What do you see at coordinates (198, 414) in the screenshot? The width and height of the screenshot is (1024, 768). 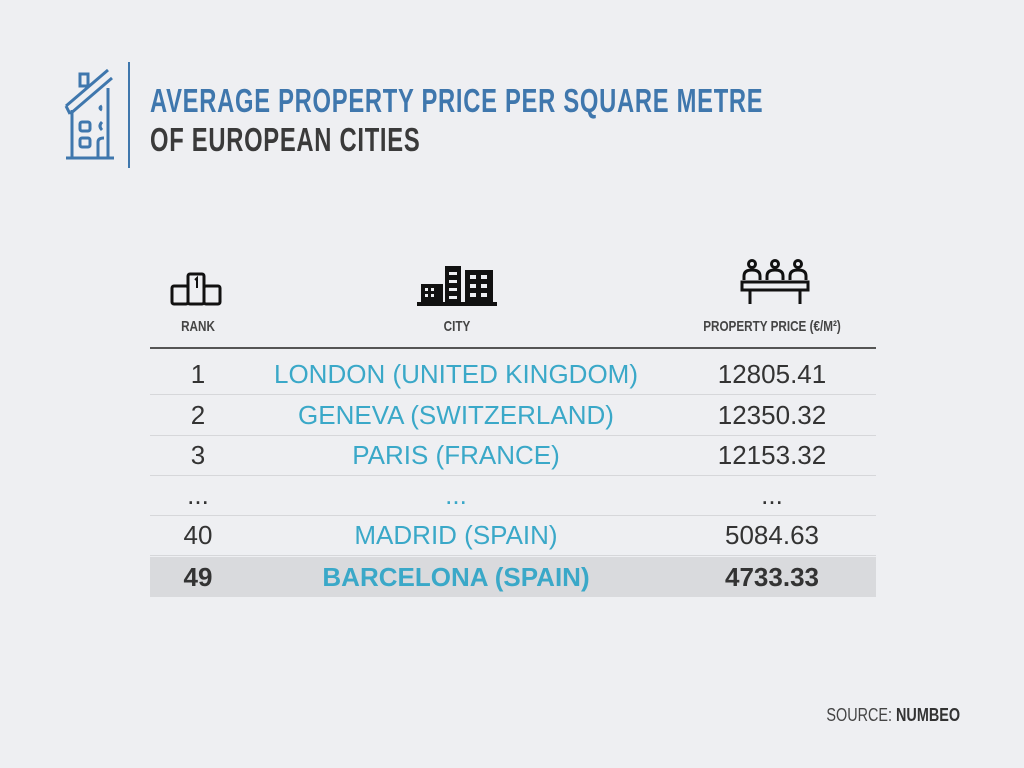 I see `rank-cell: 2` at bounding box center [198, 414].